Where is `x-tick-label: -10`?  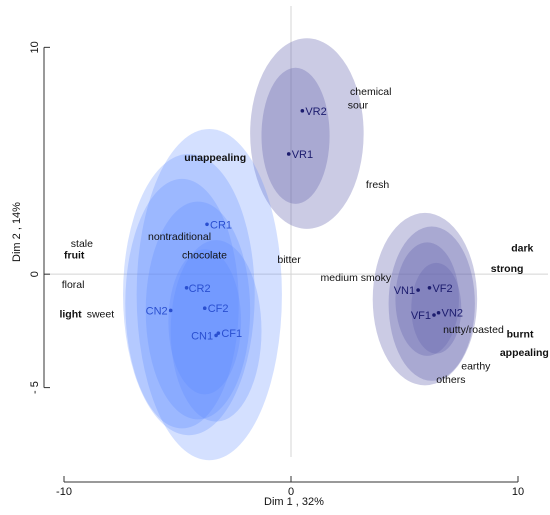 x-tick-label: -10 is located at coordinates (64, 492).